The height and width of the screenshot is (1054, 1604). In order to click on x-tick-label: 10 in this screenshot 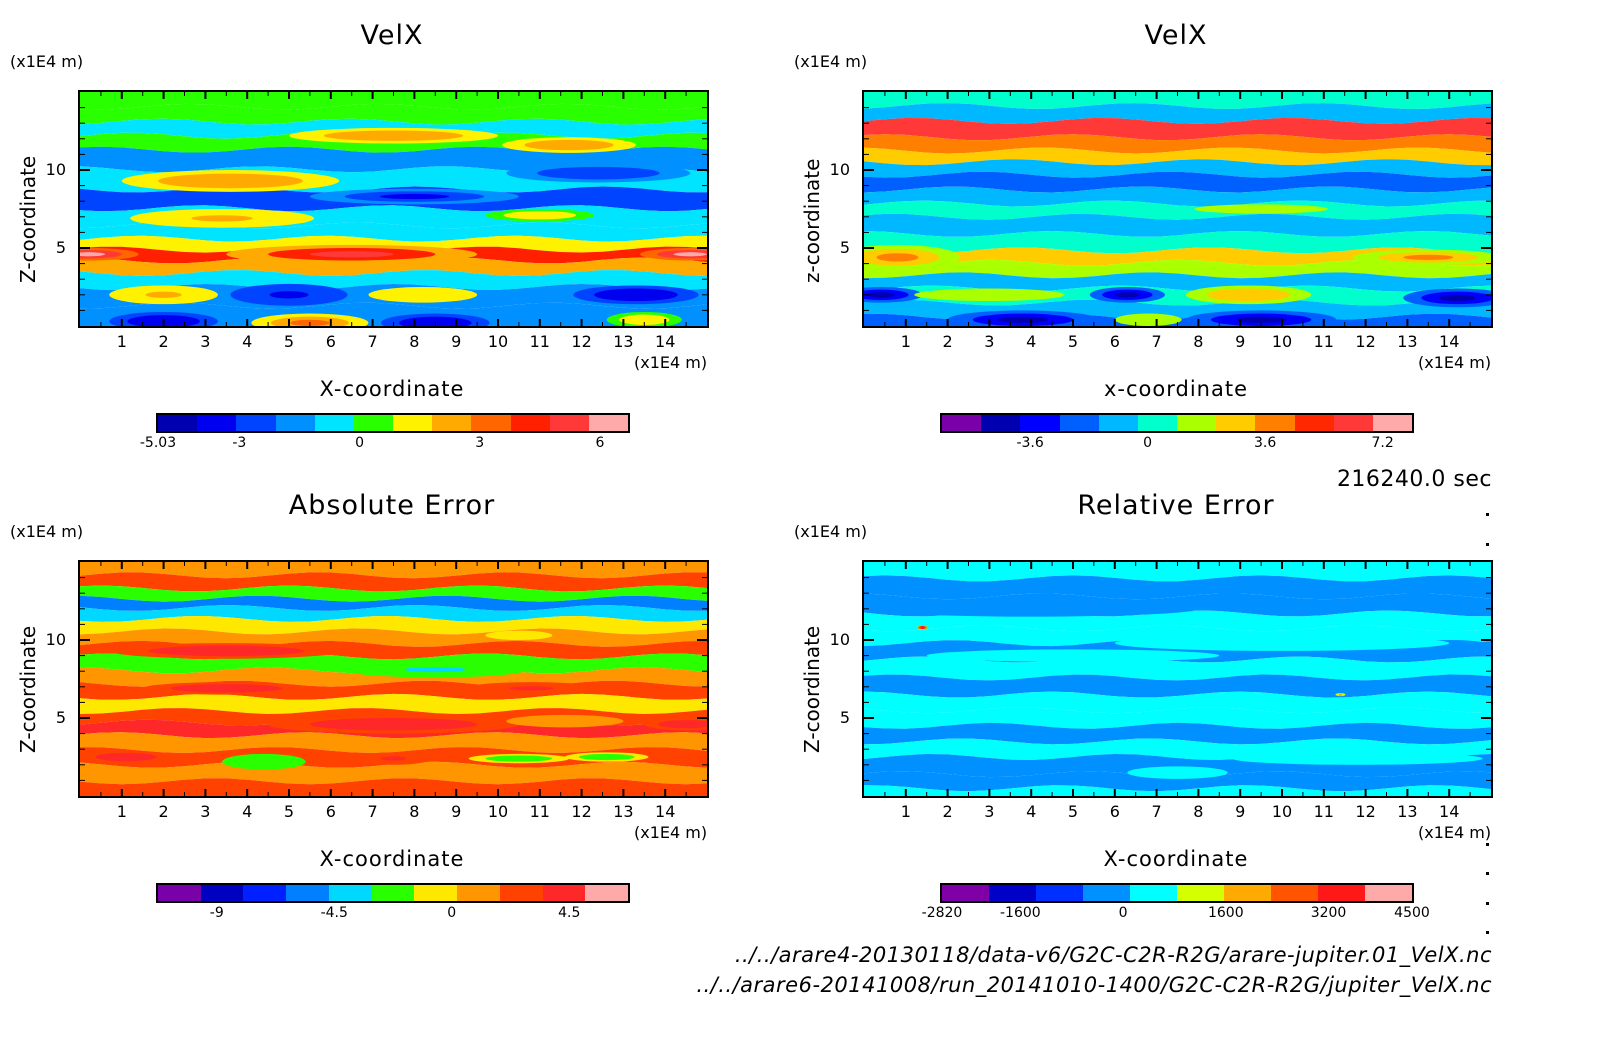, I will do `click(498, 341)`.